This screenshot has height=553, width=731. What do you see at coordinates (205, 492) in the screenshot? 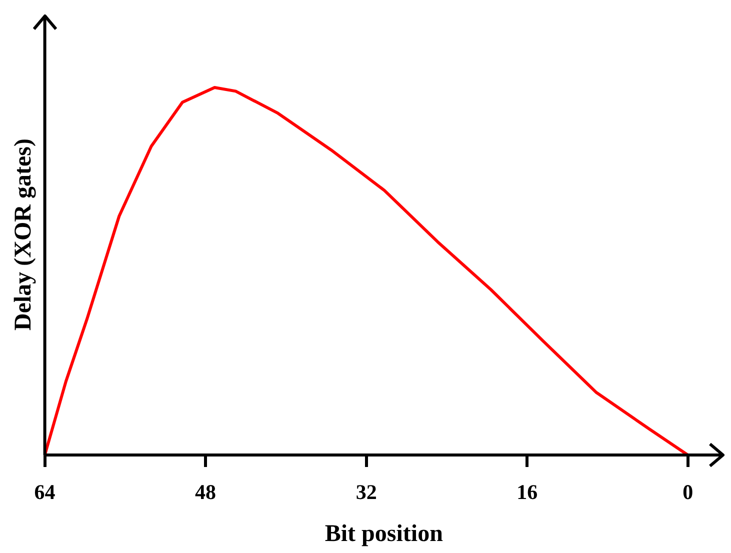
I see `x-tick-label: 48` at bounding box center [205, 492].